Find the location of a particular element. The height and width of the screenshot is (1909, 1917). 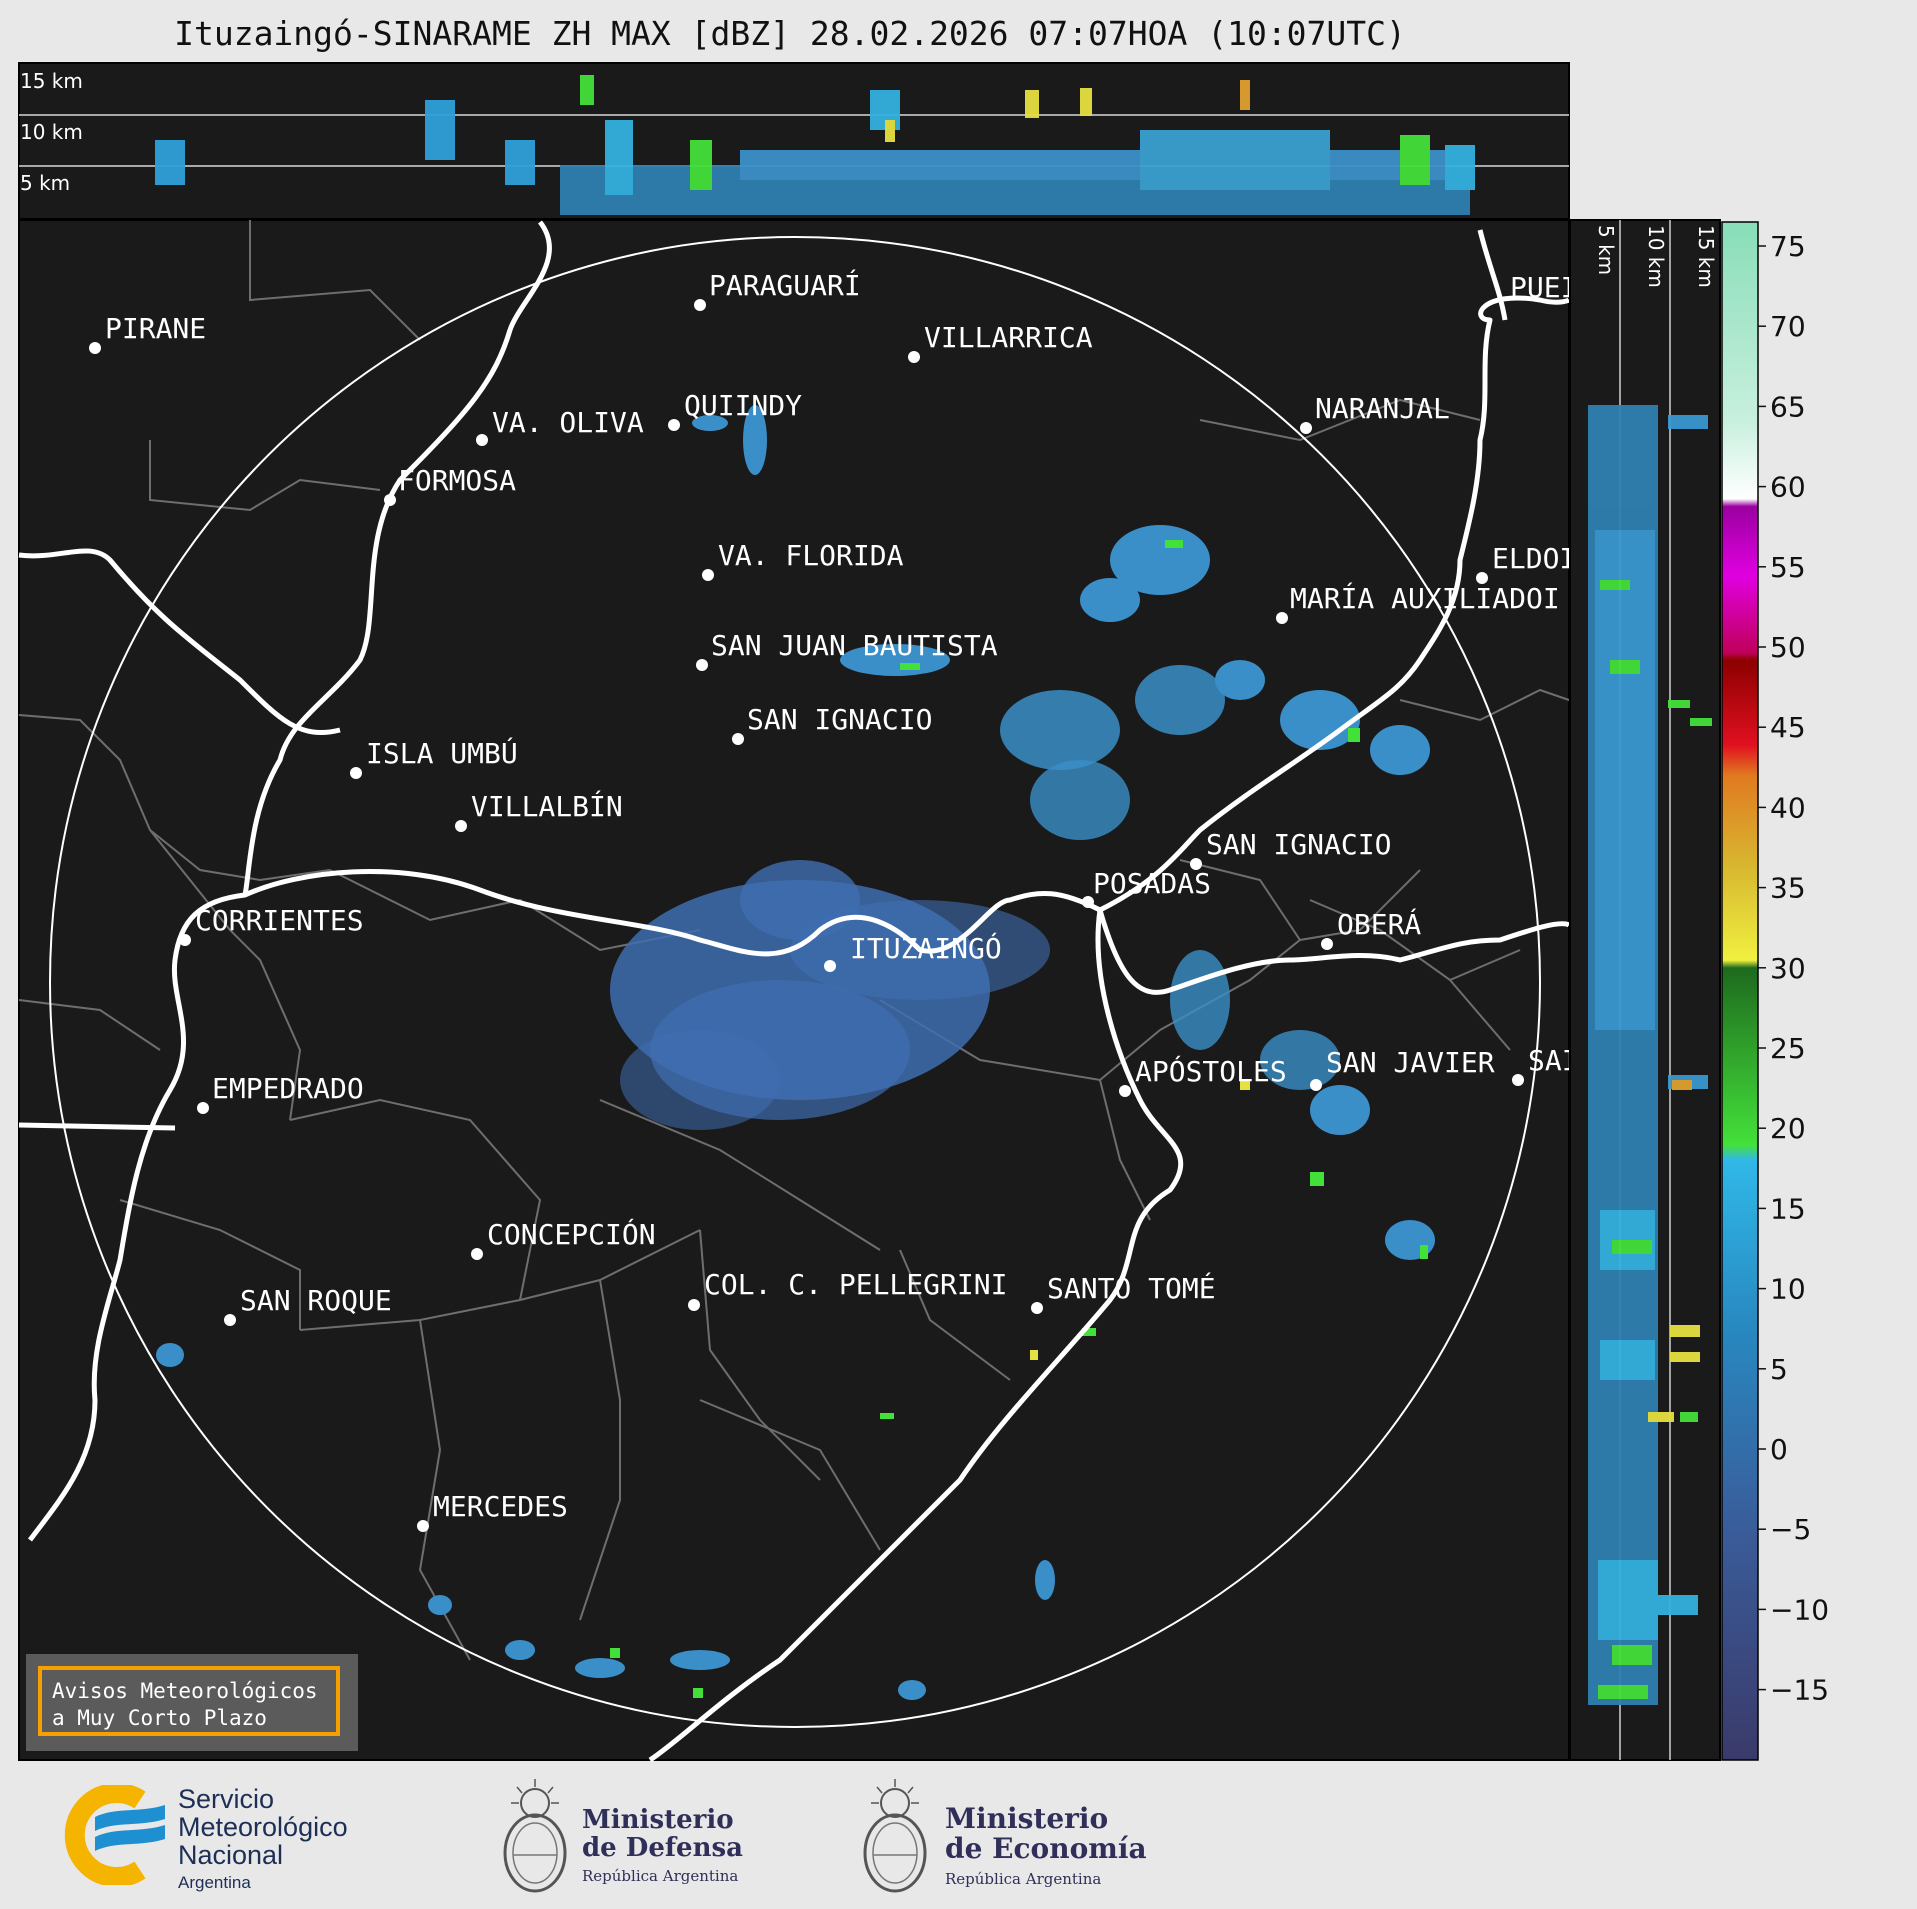

top-cross-section-panel: 15 km 10 km 5 km is located at coordinates (794, 141).